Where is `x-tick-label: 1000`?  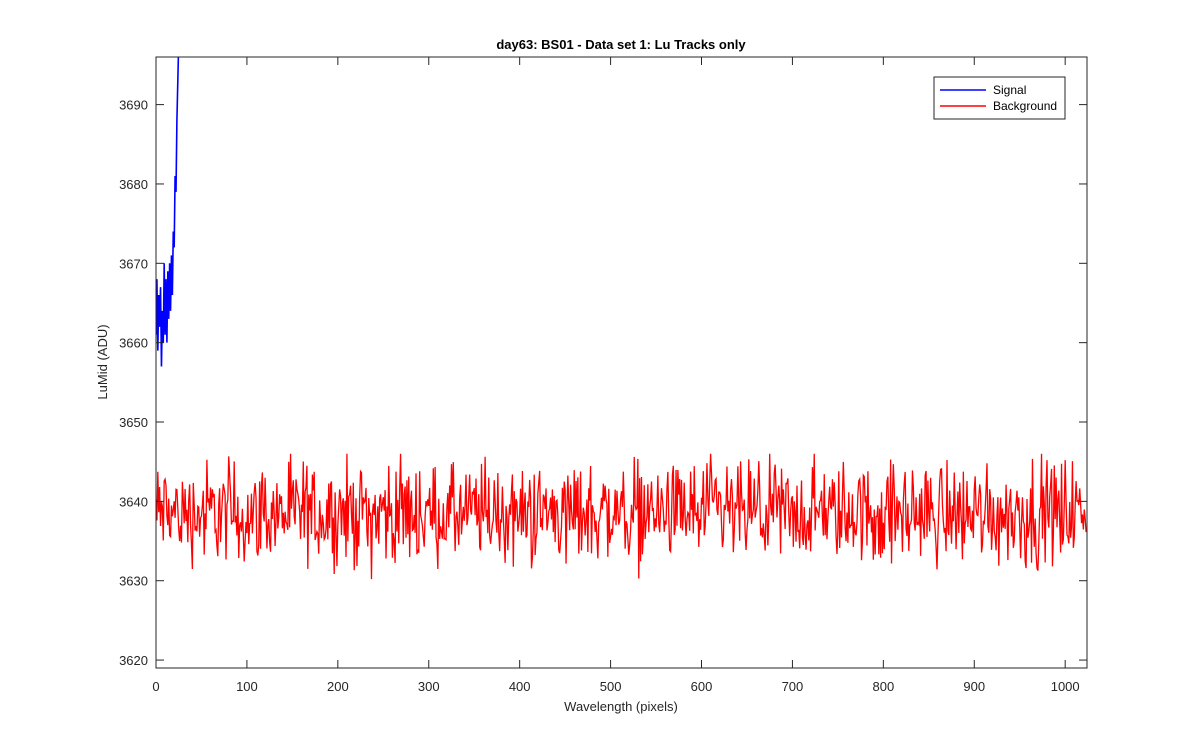
x-tick-label: 1000 is located at coordinates (1065, 686).